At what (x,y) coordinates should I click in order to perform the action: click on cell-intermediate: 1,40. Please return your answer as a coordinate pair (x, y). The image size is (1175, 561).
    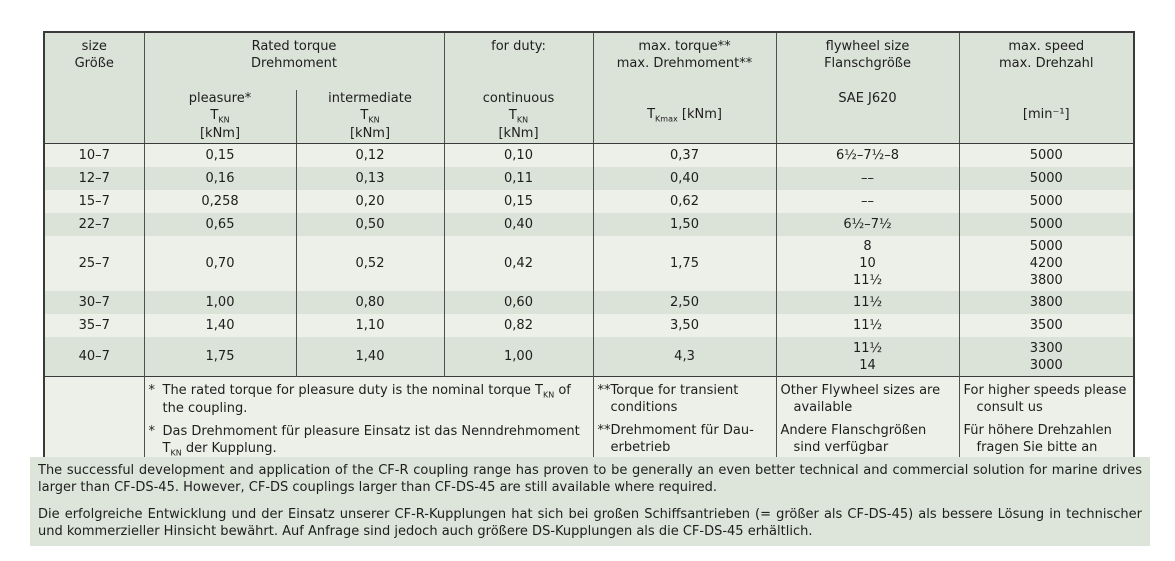
    Looking at the image, I should click on (370, 357).